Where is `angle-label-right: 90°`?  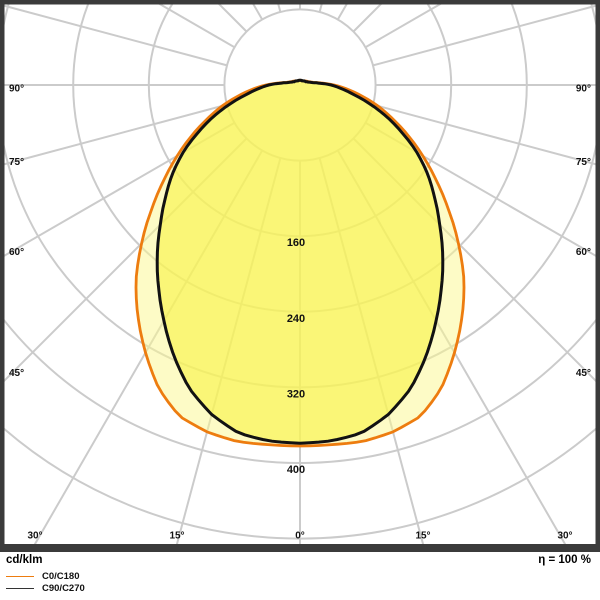
angle-label-right: 90° is located at coordinates (583, 89).